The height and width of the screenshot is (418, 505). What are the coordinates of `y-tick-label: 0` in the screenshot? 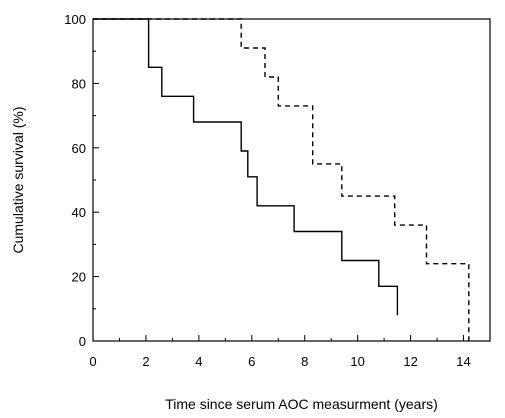 It's located at (82, 341).